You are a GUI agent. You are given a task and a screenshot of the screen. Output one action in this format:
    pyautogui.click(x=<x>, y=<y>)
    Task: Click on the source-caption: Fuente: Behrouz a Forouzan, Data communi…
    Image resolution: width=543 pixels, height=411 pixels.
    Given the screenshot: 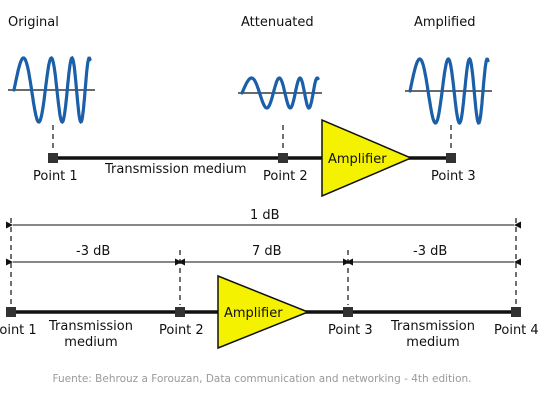 What is the action you would take?
    pyautogui.click(x=262, y=379)
    